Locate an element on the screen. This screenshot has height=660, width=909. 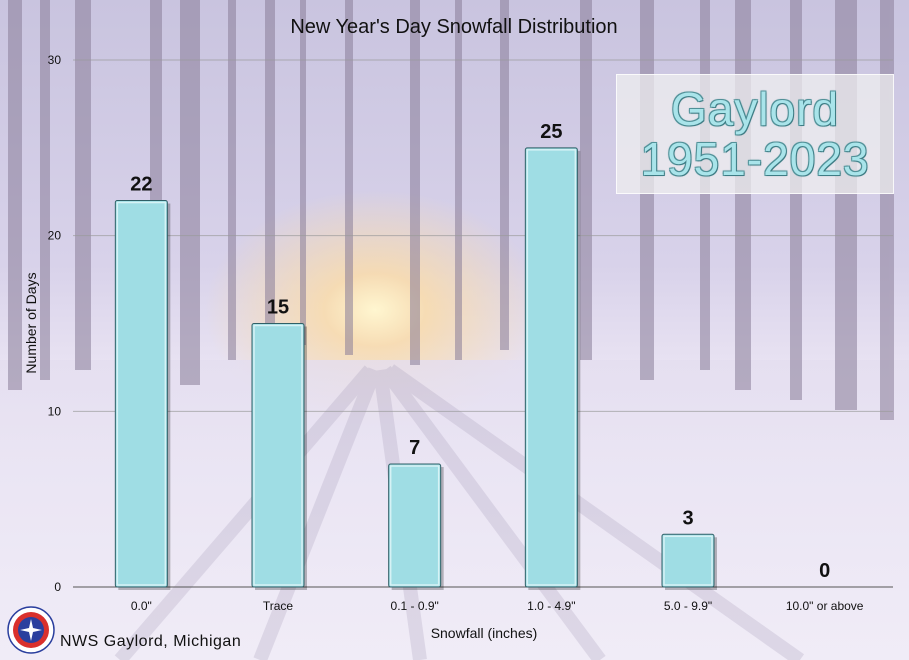
category-label: 5.0 - 9.9" is located at coordinates (688, 606).